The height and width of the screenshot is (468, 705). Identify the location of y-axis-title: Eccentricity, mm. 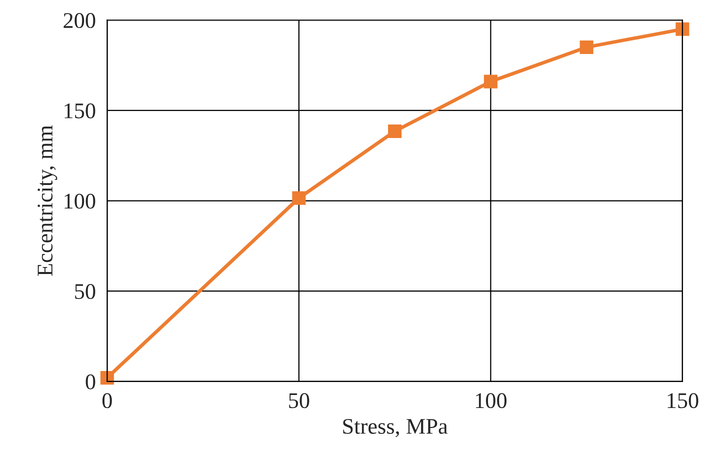
(48, 200).